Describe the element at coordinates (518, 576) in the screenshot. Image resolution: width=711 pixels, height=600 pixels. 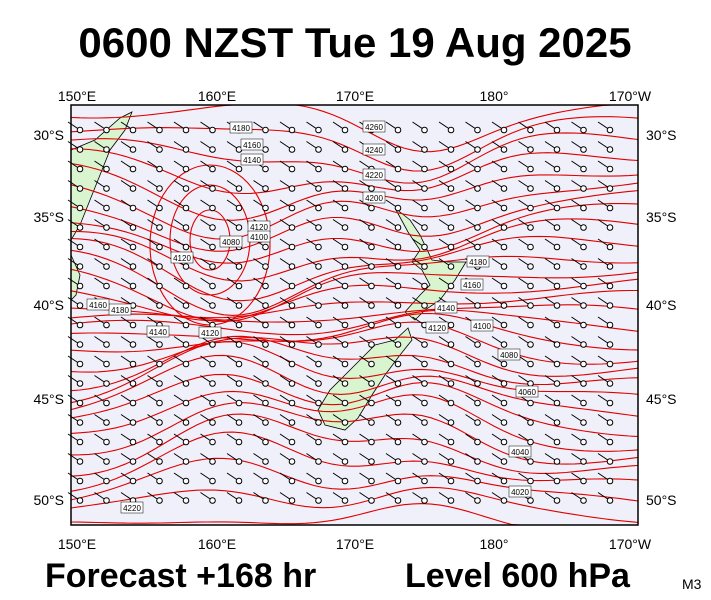
I see `pressure-level: Level 600 hPa` at that location.